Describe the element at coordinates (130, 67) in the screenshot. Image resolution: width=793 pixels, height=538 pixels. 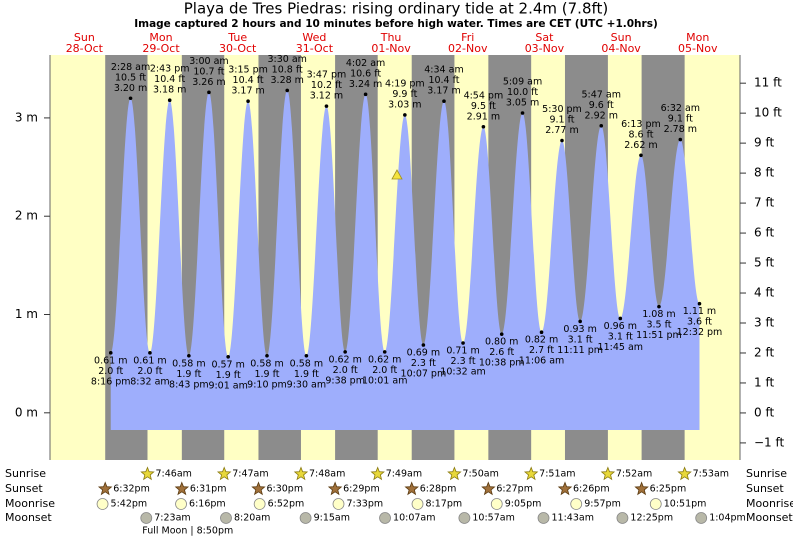
I see `tide-label: 2:28 am` at that location.